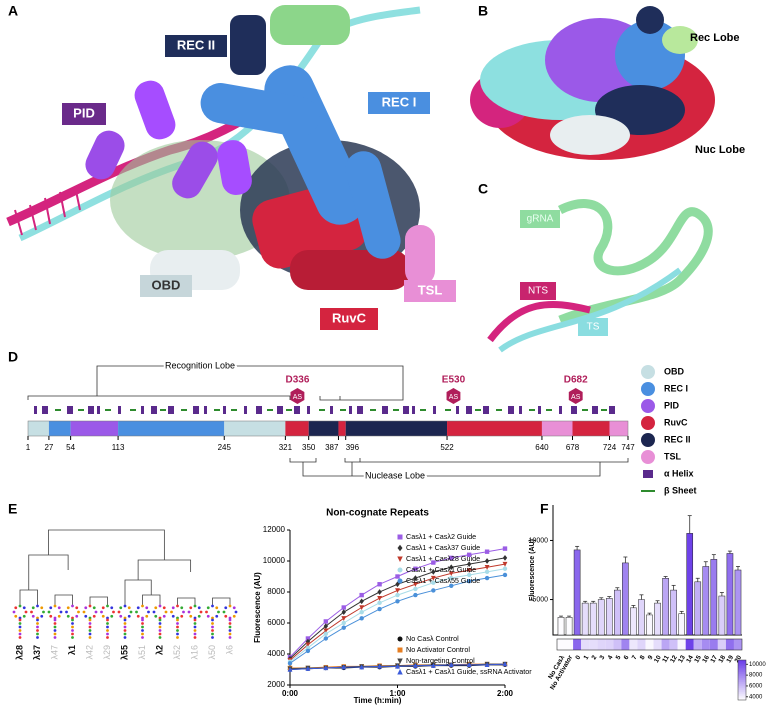 Image resolution: width=769 pixels, height=710 pixels. I want to click on x-tick-label: 0:00, so click(290, 693).